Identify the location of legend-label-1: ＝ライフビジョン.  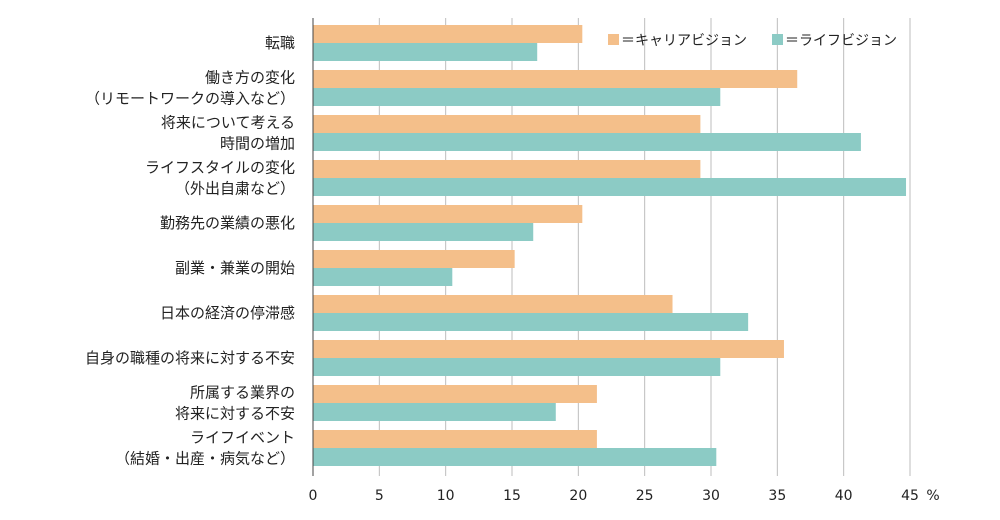
(841, 41).